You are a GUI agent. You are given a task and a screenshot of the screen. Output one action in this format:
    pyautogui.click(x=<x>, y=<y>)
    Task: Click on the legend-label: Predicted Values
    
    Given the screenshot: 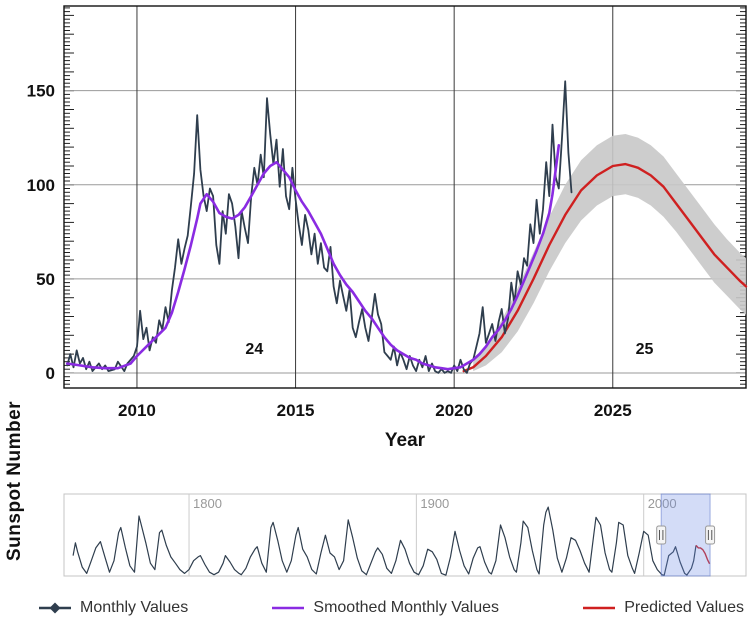 What is the action you would take?
    pyautogui.click(x=684, y=607)
    